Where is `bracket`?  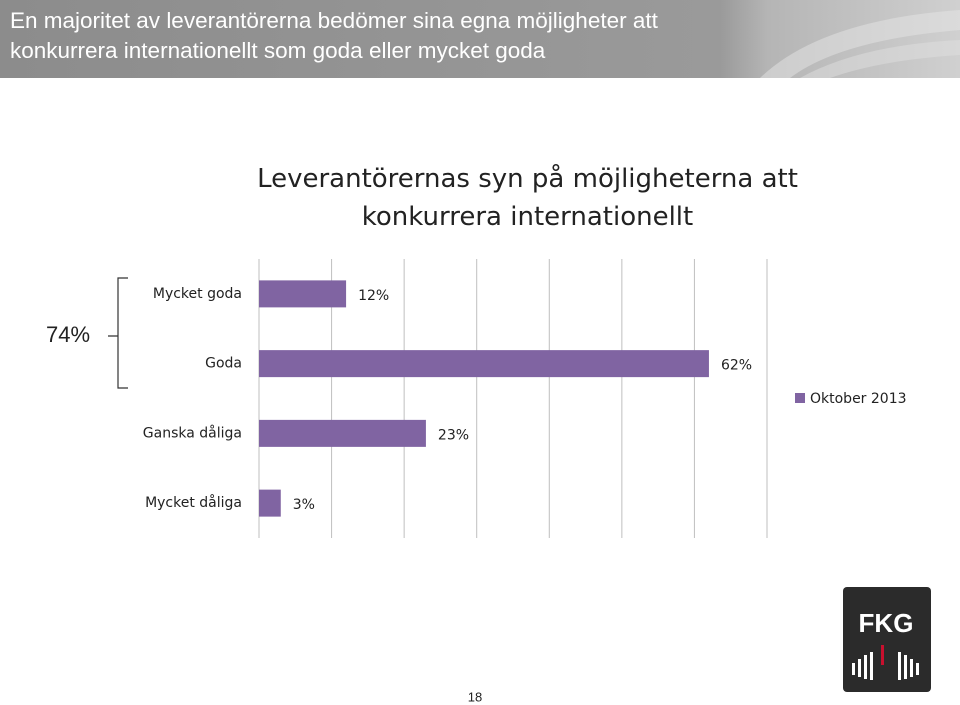 bracket is located at coordinates (118, 333).